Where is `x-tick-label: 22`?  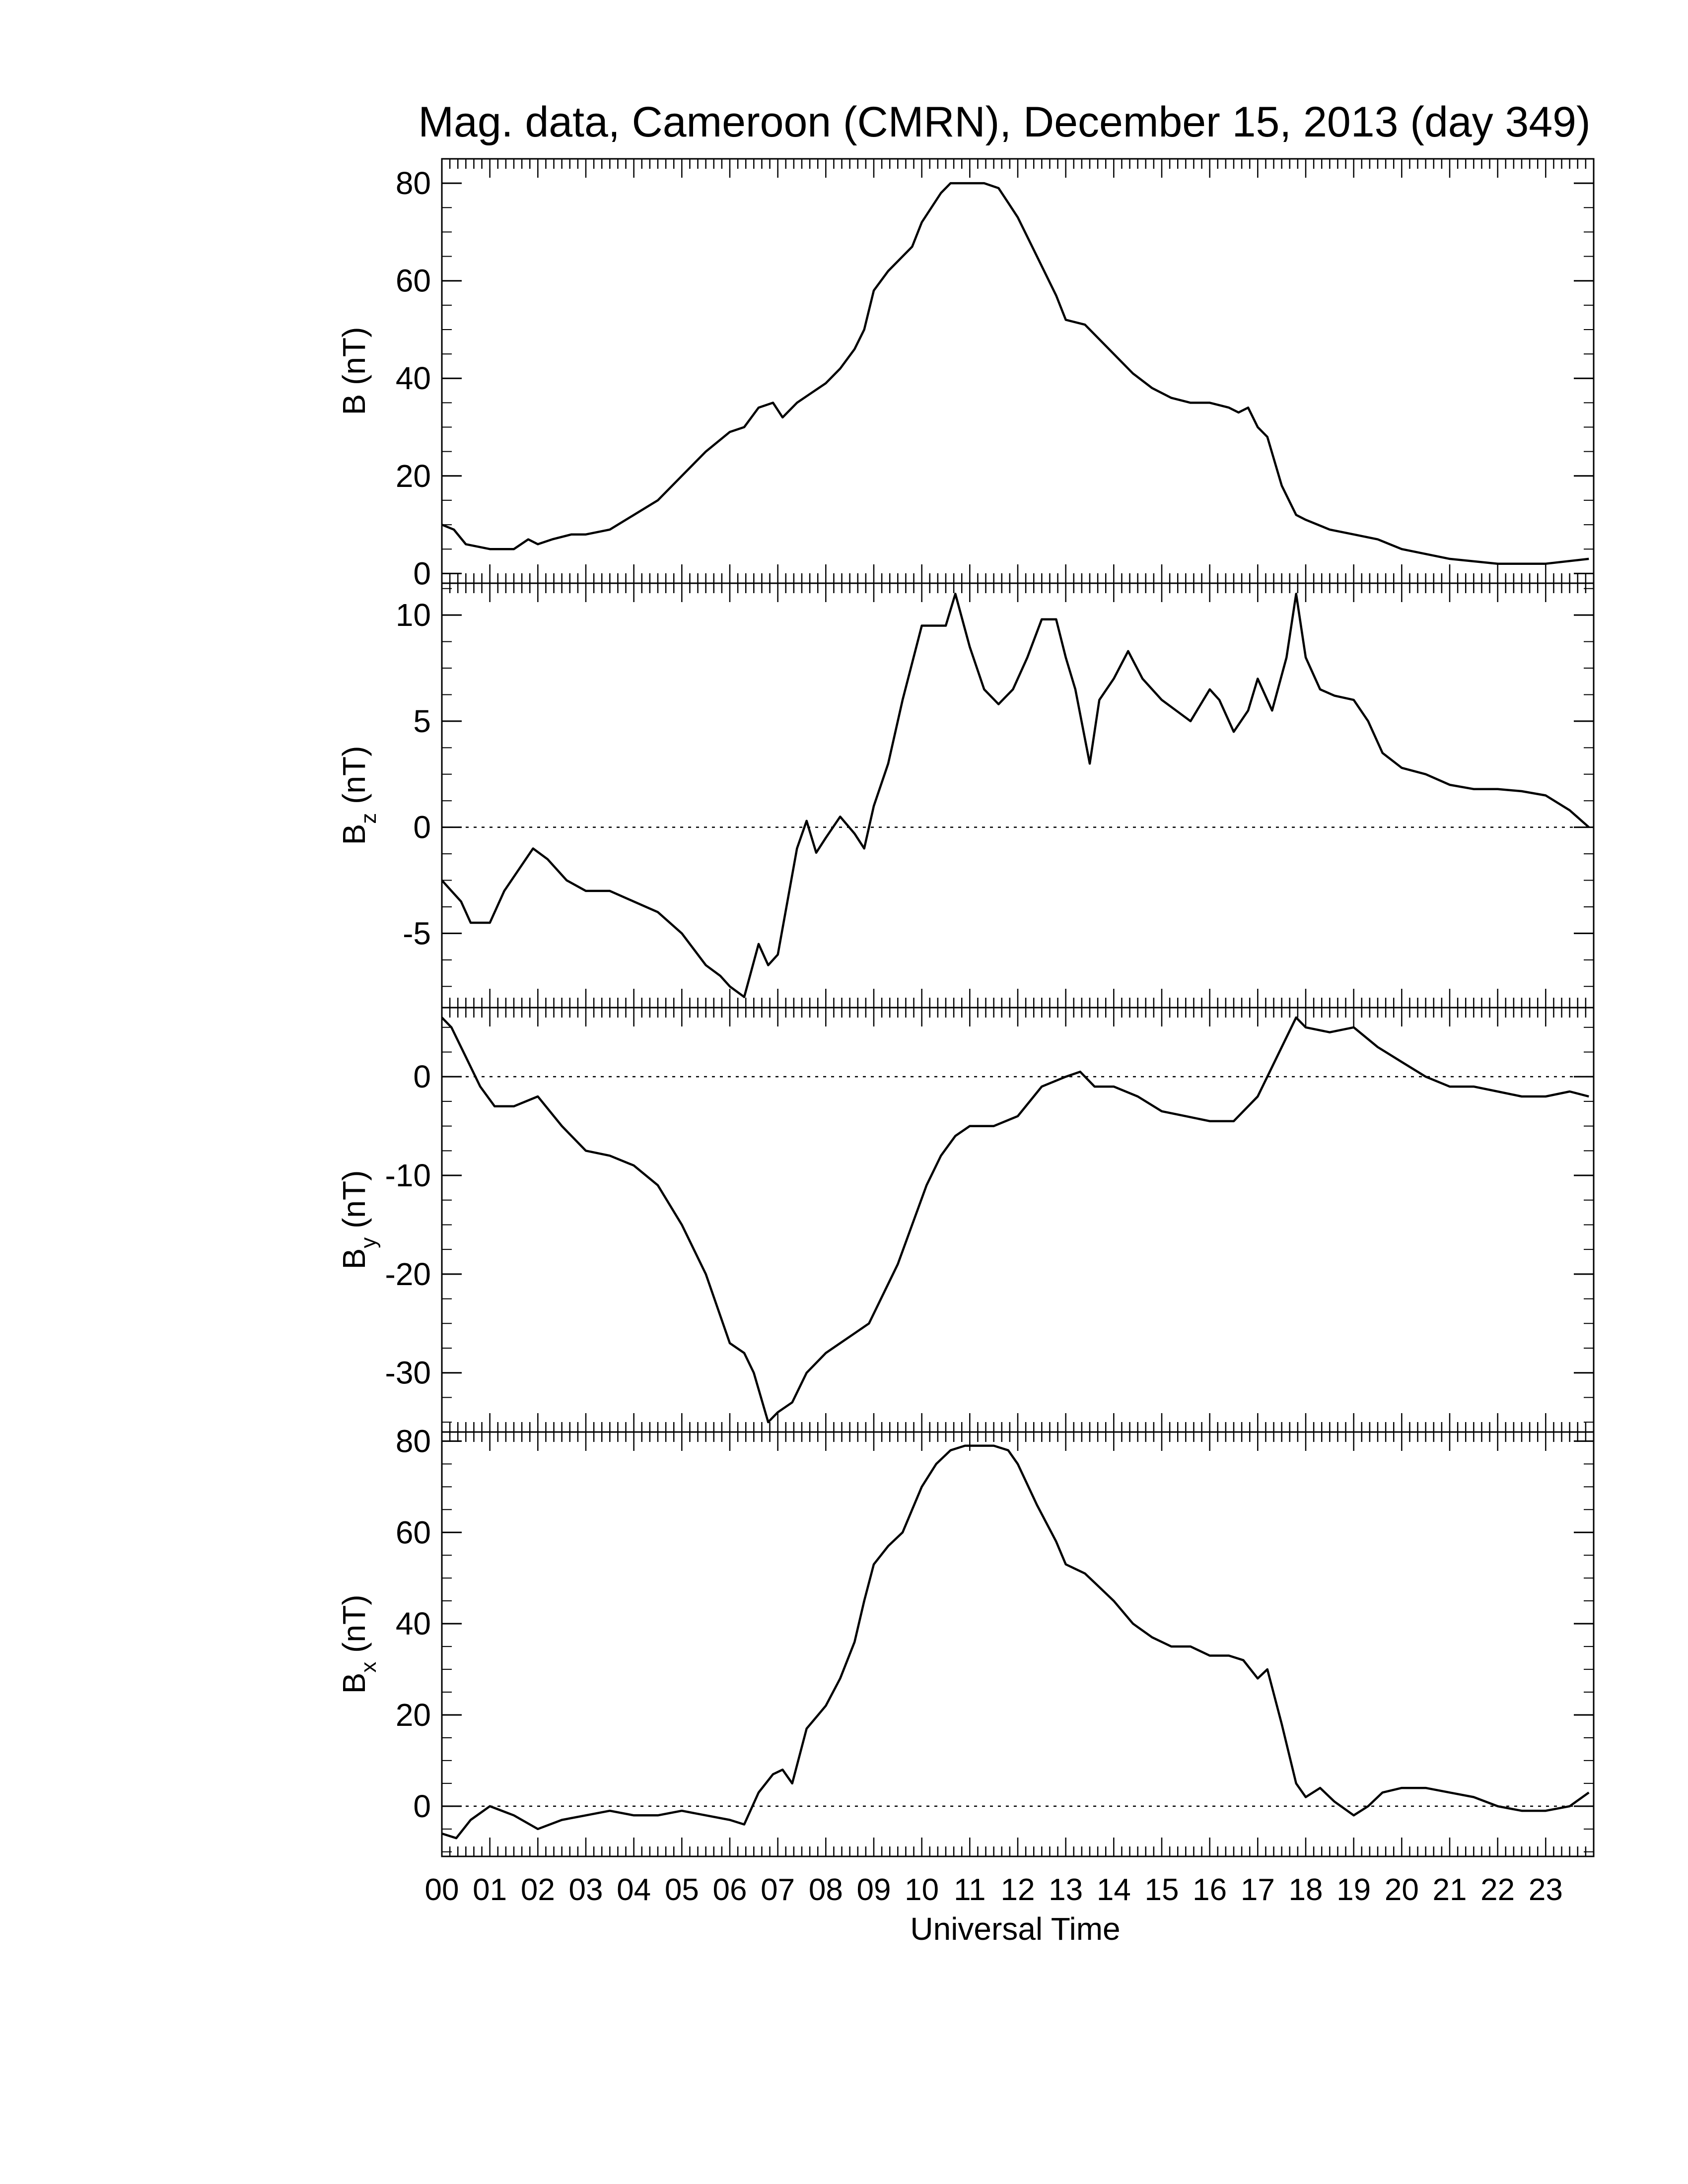
x-tick-label: 22 is located at coordinates (1497, 1890).